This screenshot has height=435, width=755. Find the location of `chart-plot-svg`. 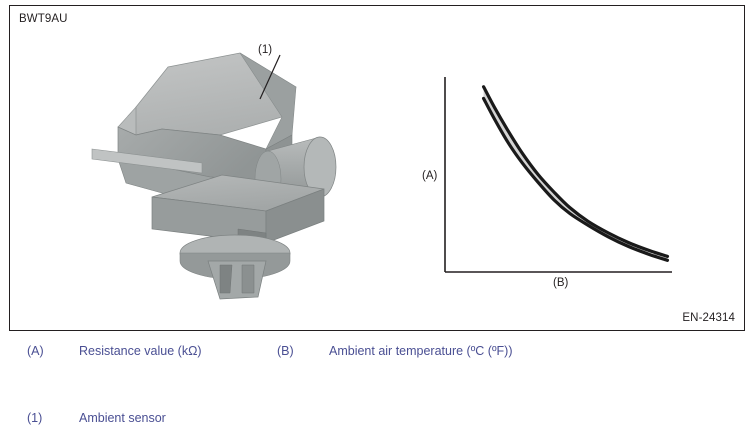

chart-plot-svg is located at coordinates (558, 175).